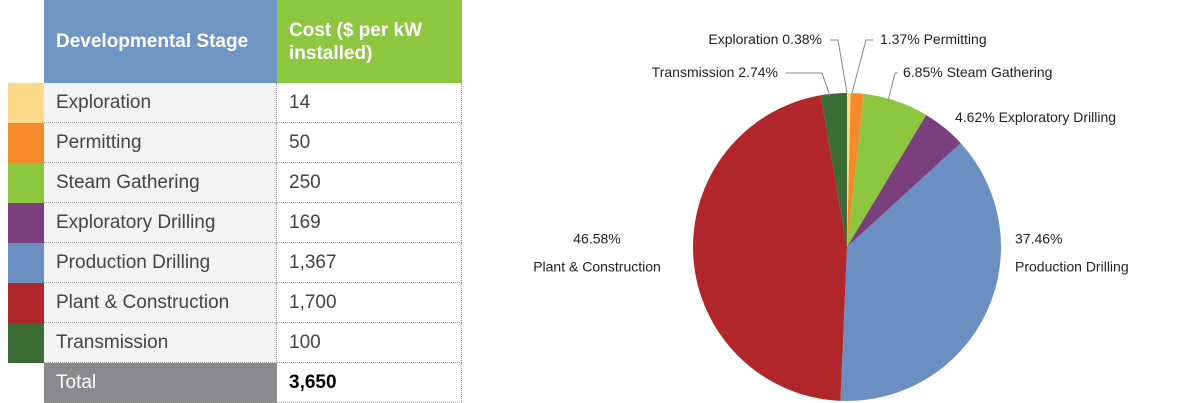 The height and width of the screenshot is (403, 1178). What do you see at coordinates (369, 183) in the screenshot?
I see `cost-cell: 250` at bounding box center [369, 183].